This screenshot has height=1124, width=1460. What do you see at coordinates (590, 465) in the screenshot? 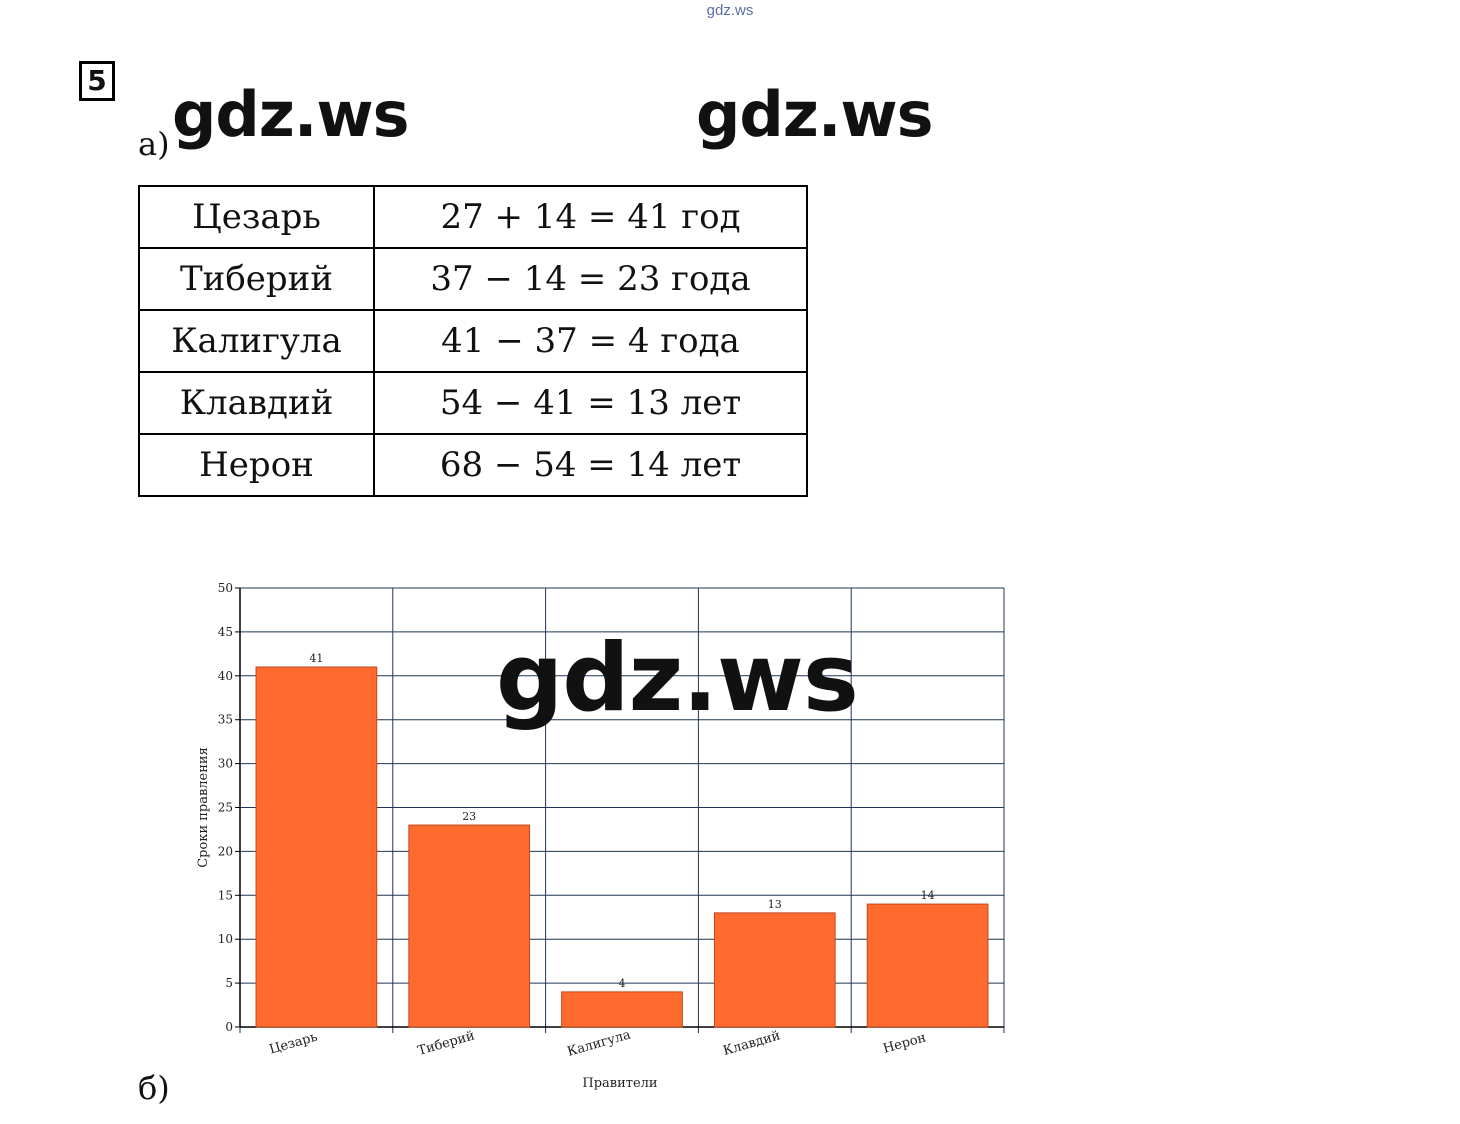
I see `reign-calc: 68 − 54 = 14 лет` at bounding box center [590, 465].